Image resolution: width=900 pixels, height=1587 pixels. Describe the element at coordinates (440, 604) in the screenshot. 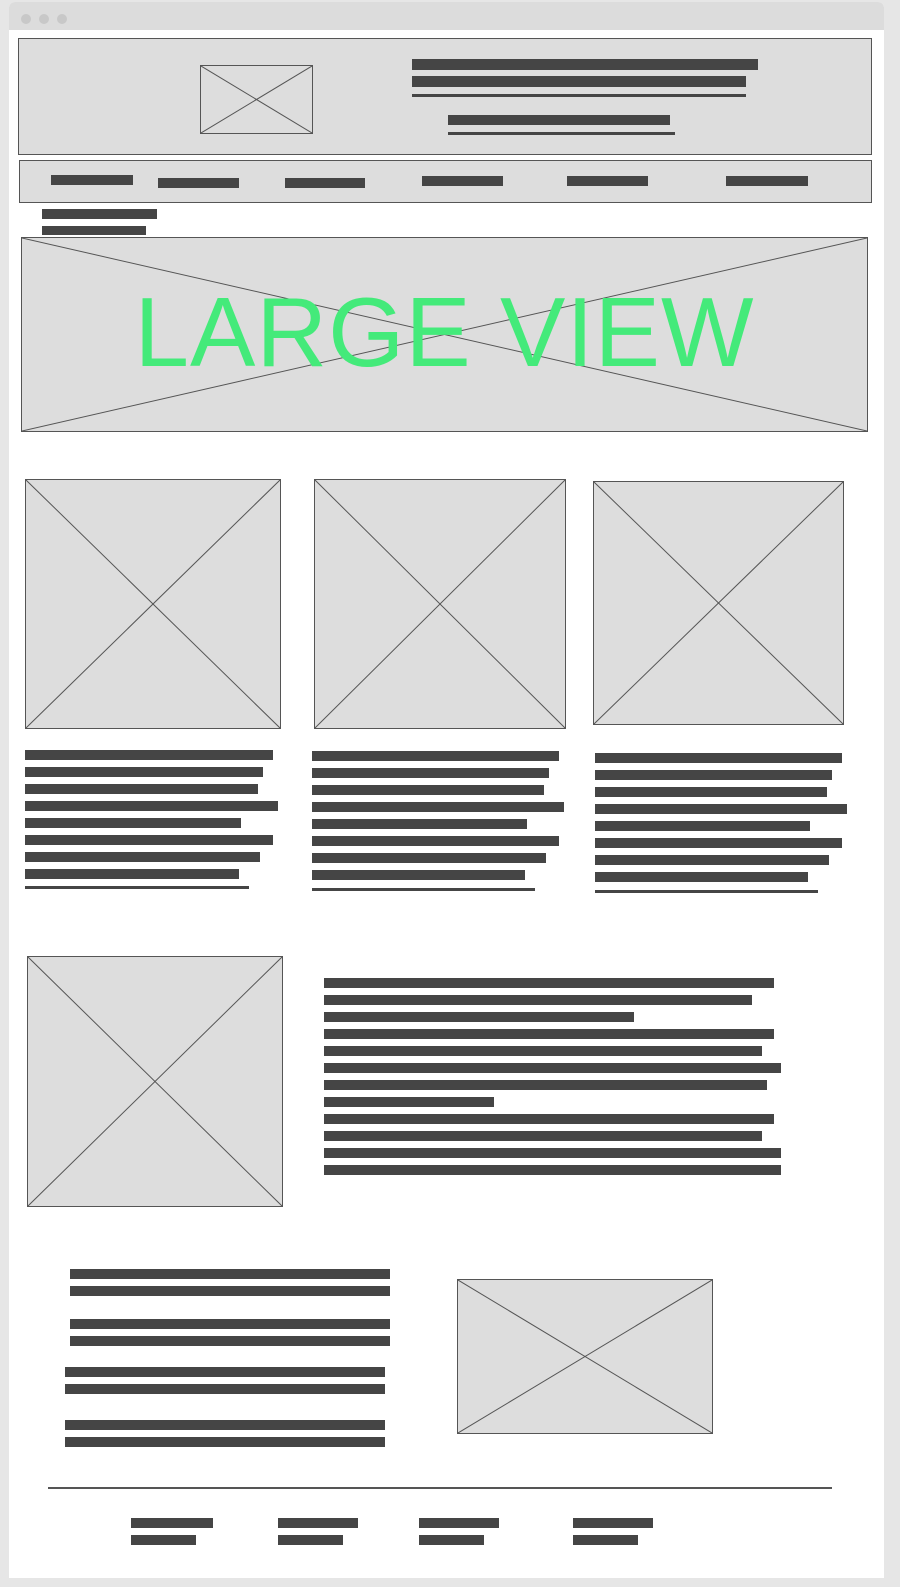

I see `card-2-image-icon` at that location.